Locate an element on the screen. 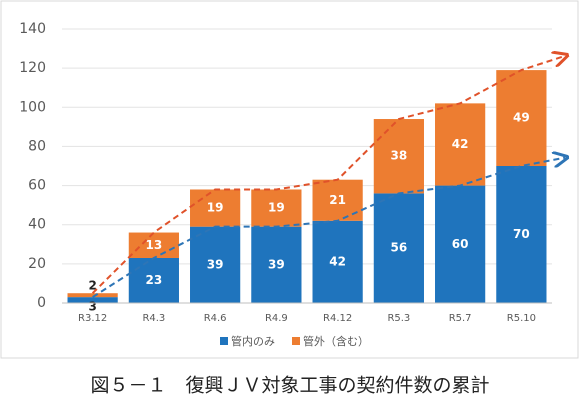  value-label: 38 is located at coordinates (399, 156).